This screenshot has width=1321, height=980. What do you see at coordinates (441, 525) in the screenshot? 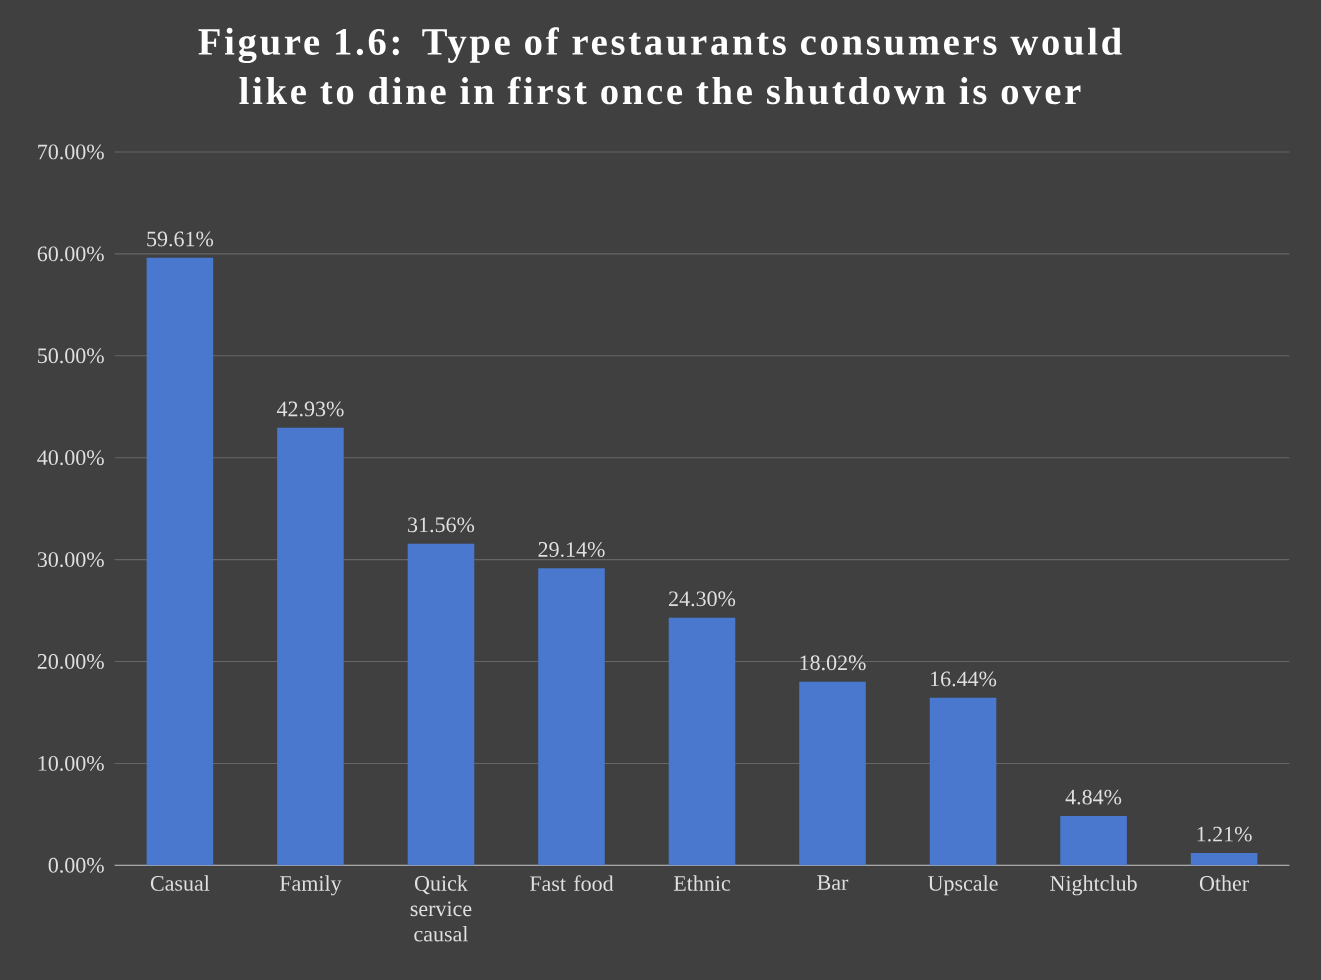
I see `data-label: 31.56%` at bounding box center [441, 525].